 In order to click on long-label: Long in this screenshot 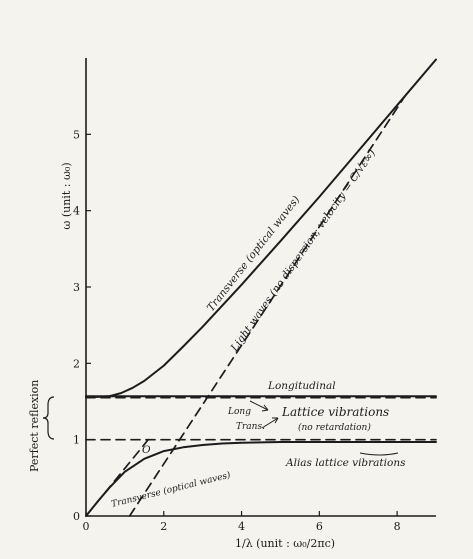, I will do `click(239, 412)`.